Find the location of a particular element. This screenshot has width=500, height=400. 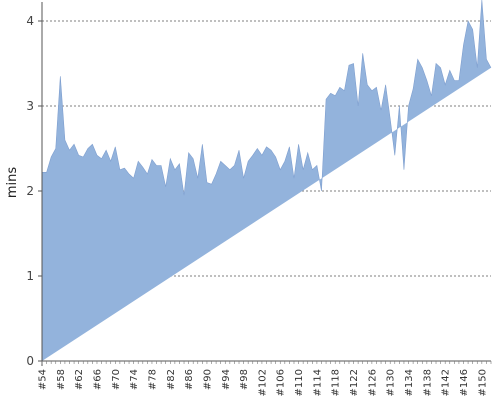

x-tick-label: #122 is located at coordinates (354, 382).